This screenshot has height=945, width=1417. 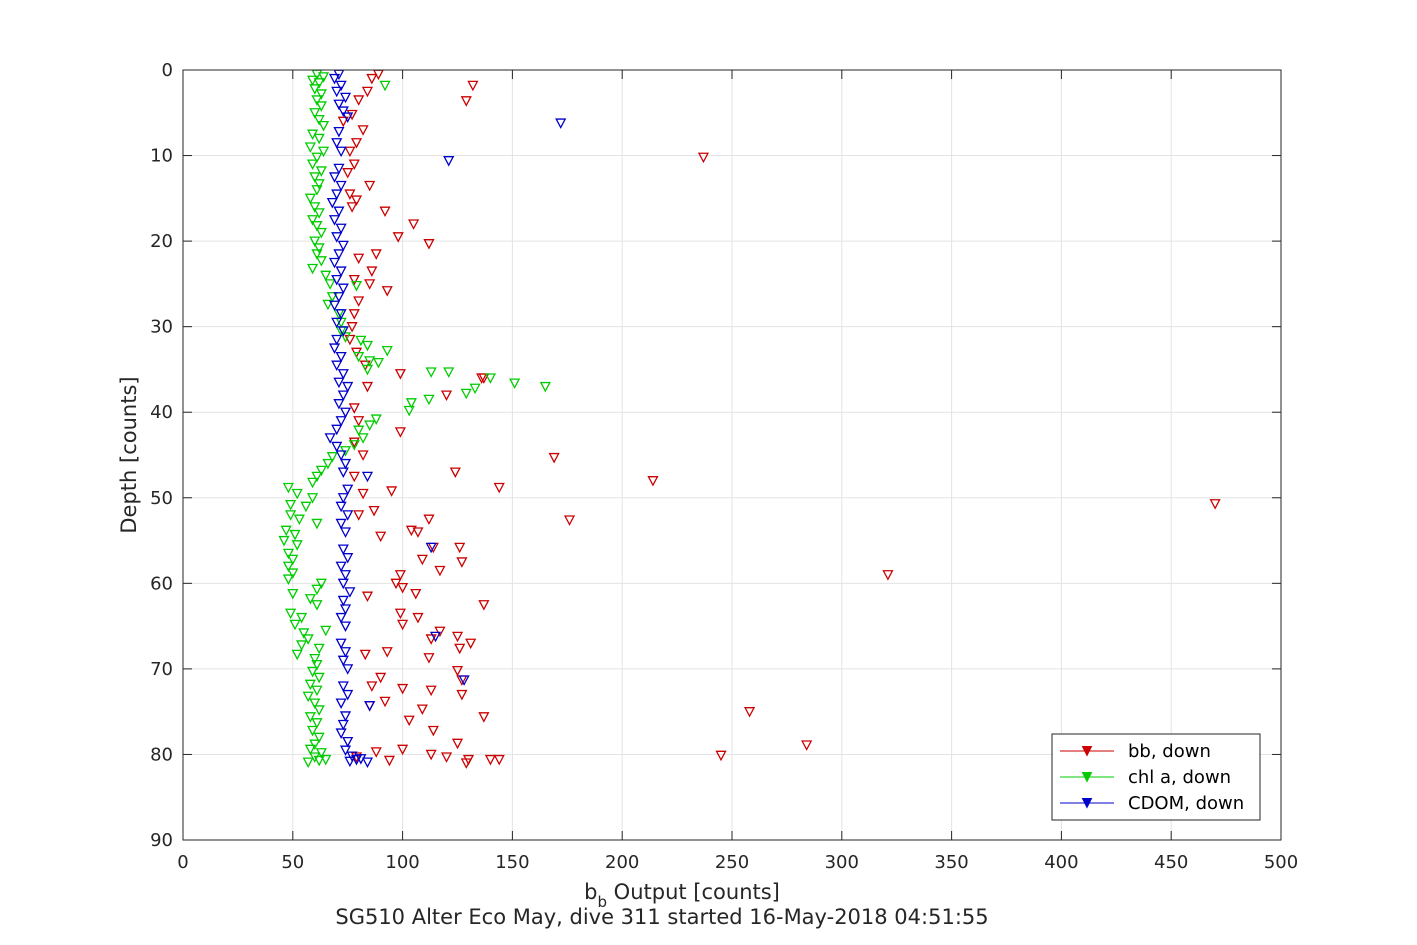 I want to click on x-axis-label-main: b, so click(x=590, y=892).